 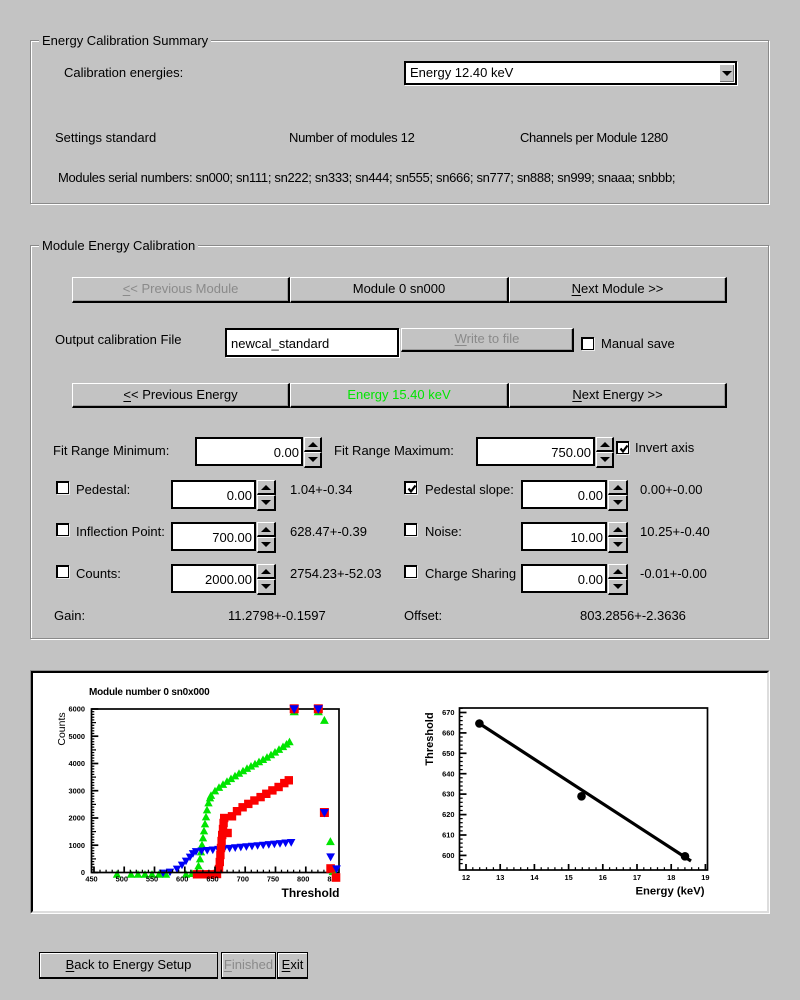 I want to click on svg-text: 14, so click(x=534, y=877).